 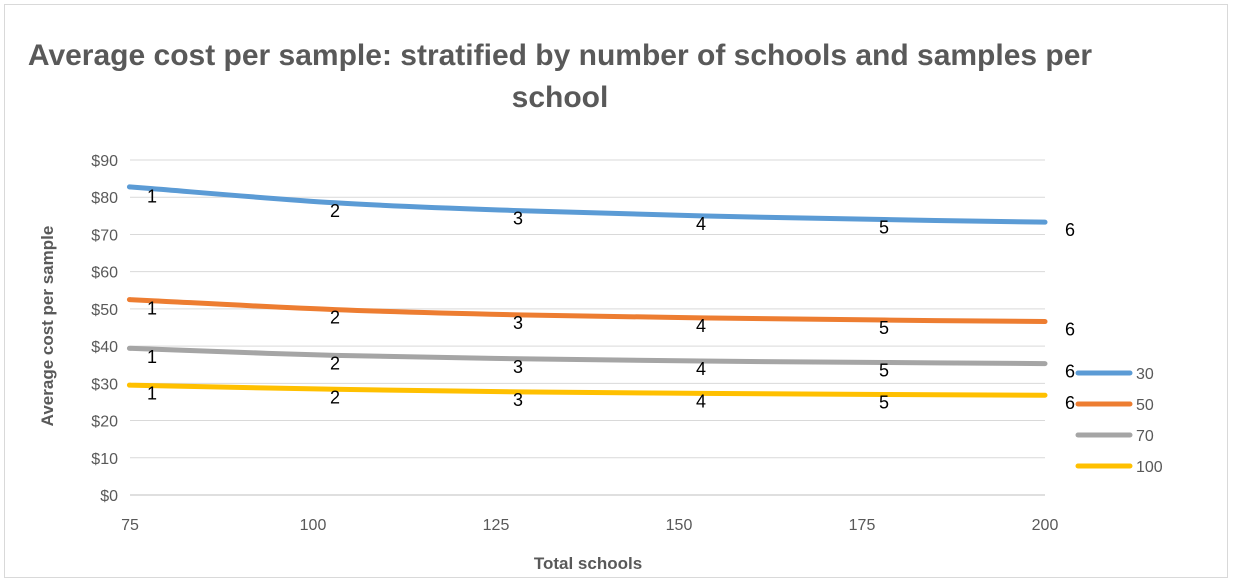 I want to click on legend: 30 50 70 100, so click(x=1119, y=421).